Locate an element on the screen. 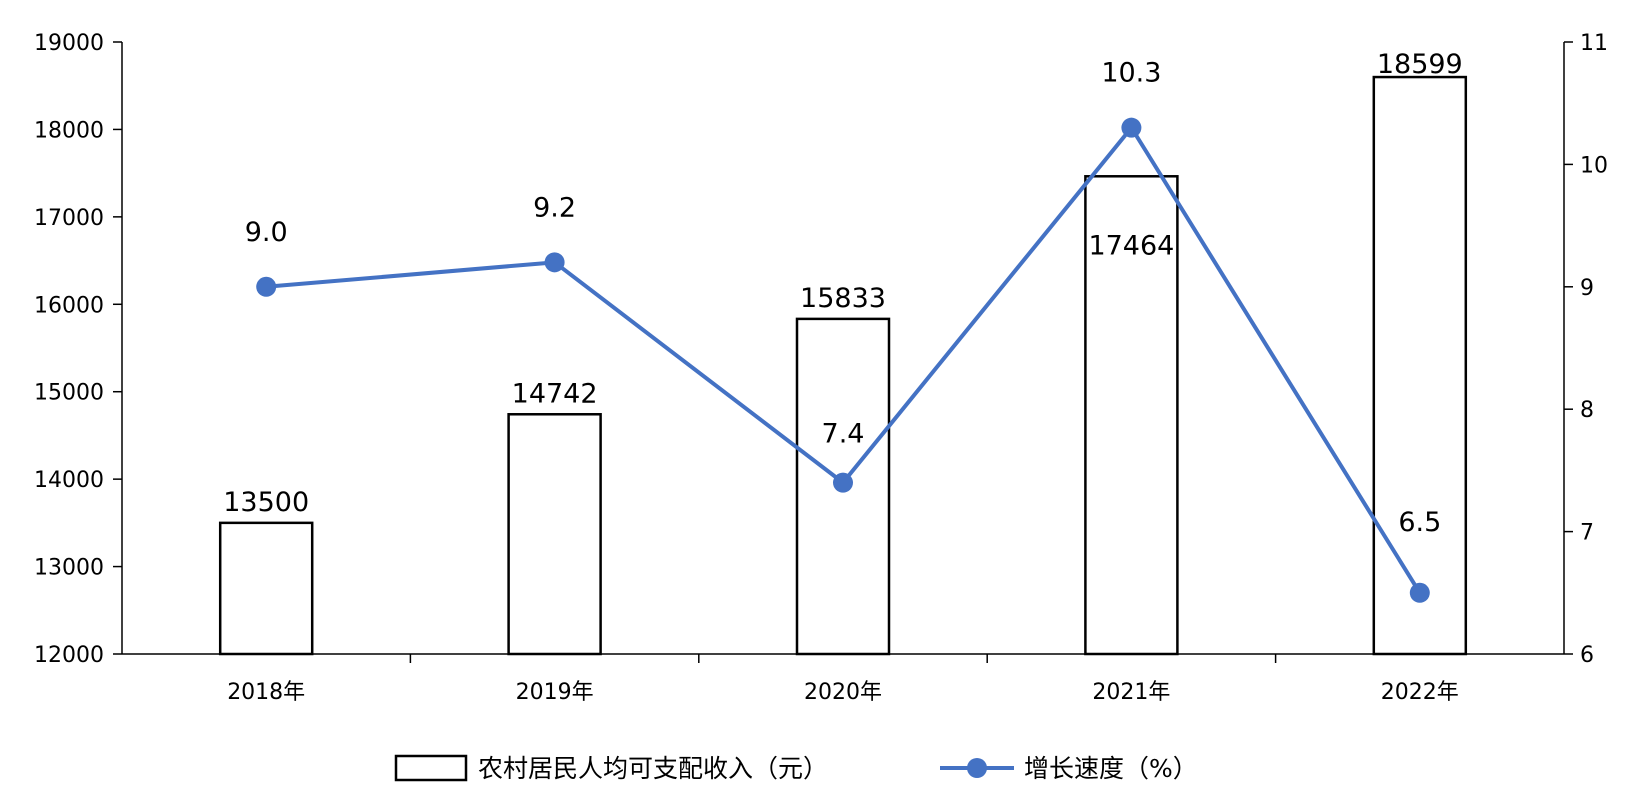  y-left-tick-label: 15000 is located at coordinates (69, 393).